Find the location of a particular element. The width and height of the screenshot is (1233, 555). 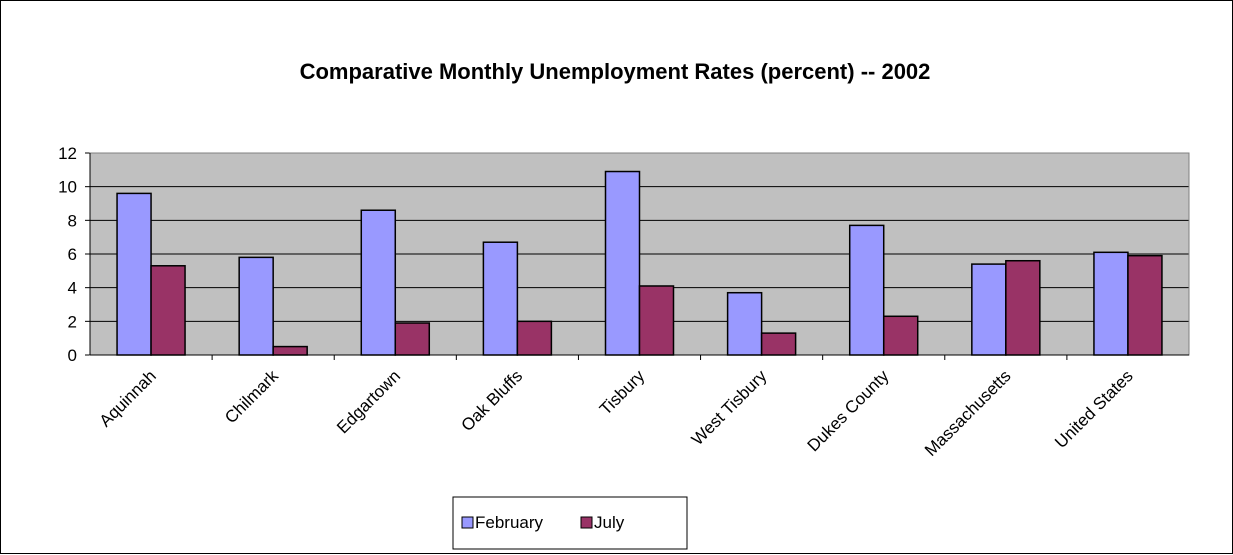

x-category-label: Oak Bluffs is located at coordinates (492, 400).